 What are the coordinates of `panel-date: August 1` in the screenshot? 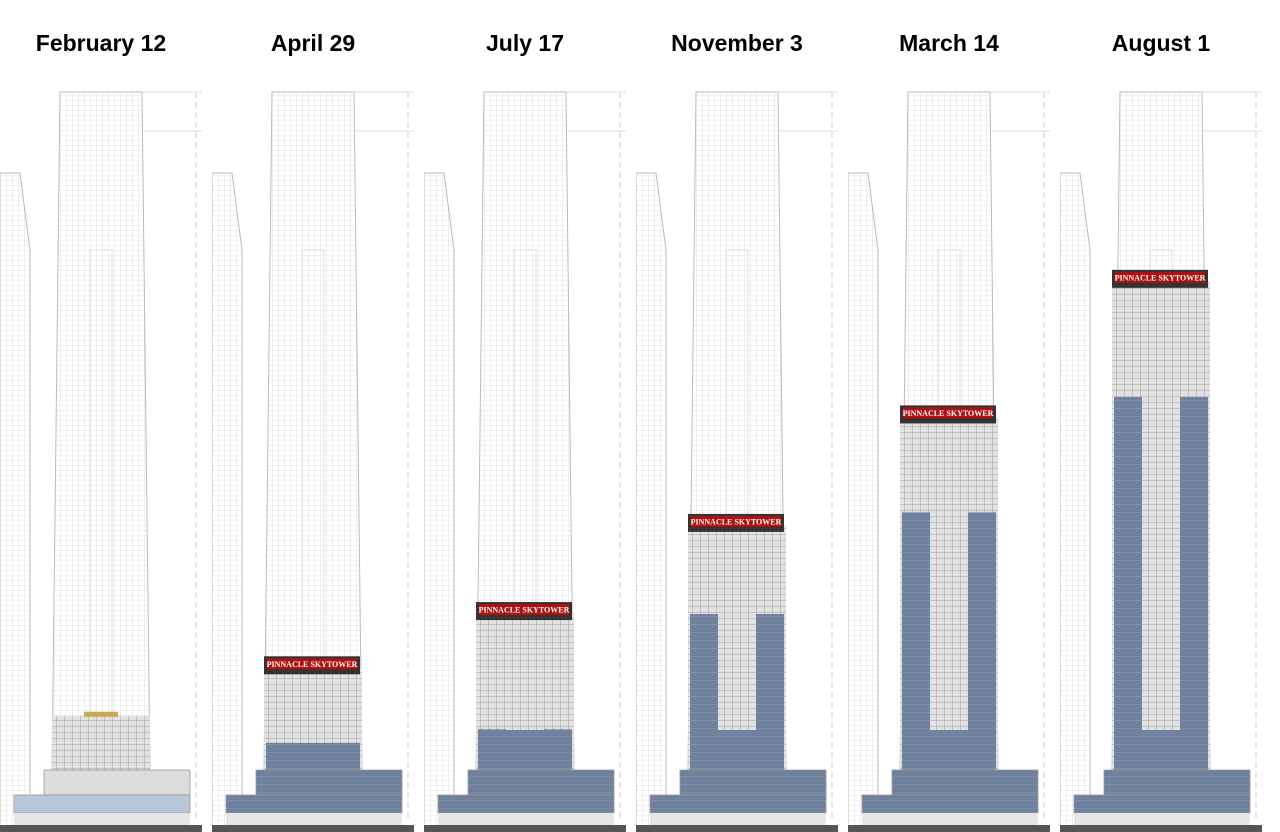 It's located at (1161, 43).